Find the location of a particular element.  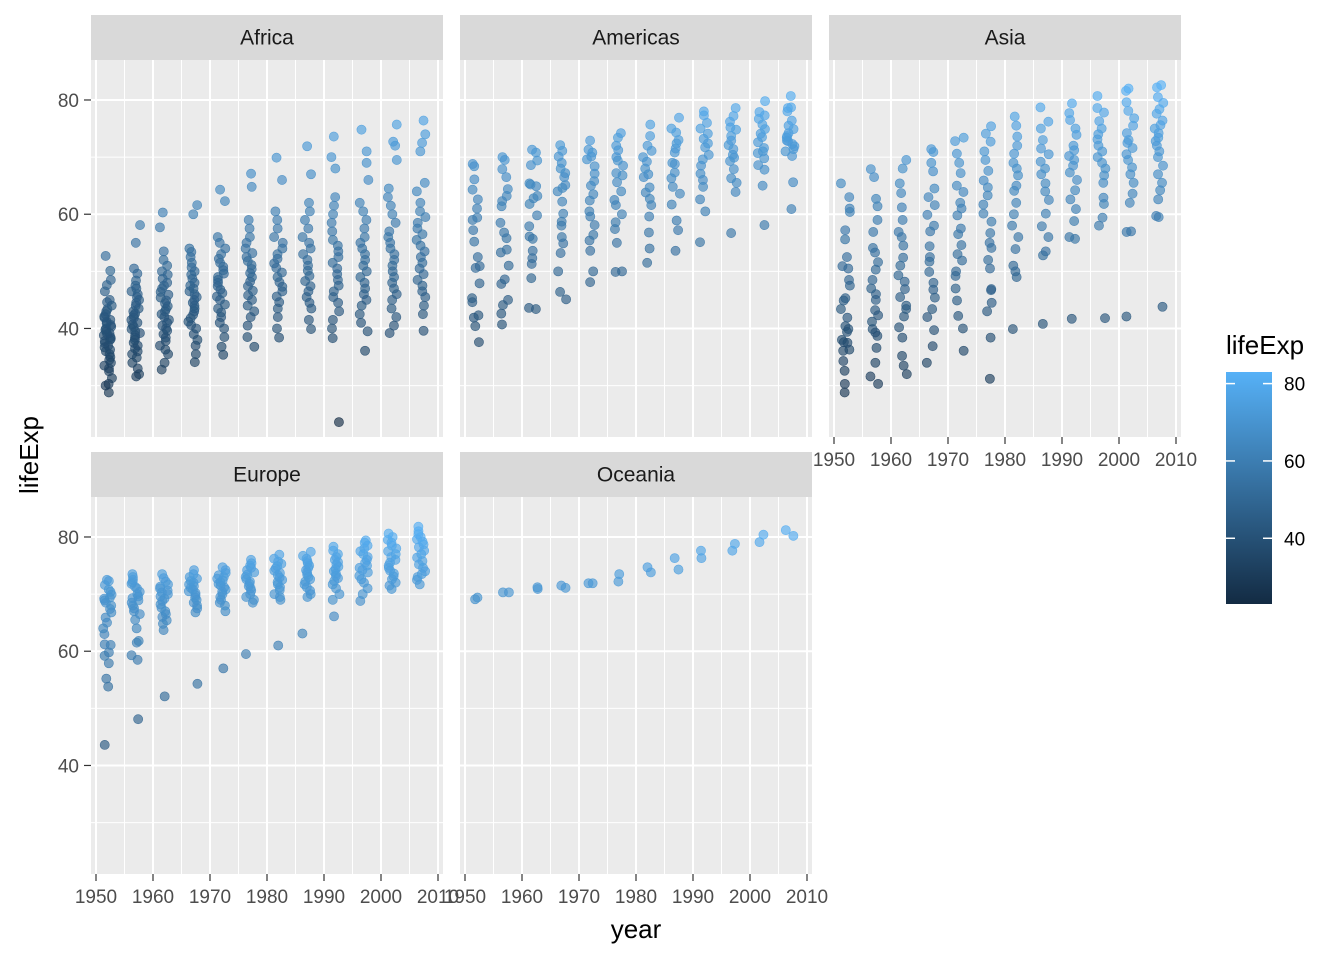

y-tick-label: 40 is located at coordinates (68, 766).